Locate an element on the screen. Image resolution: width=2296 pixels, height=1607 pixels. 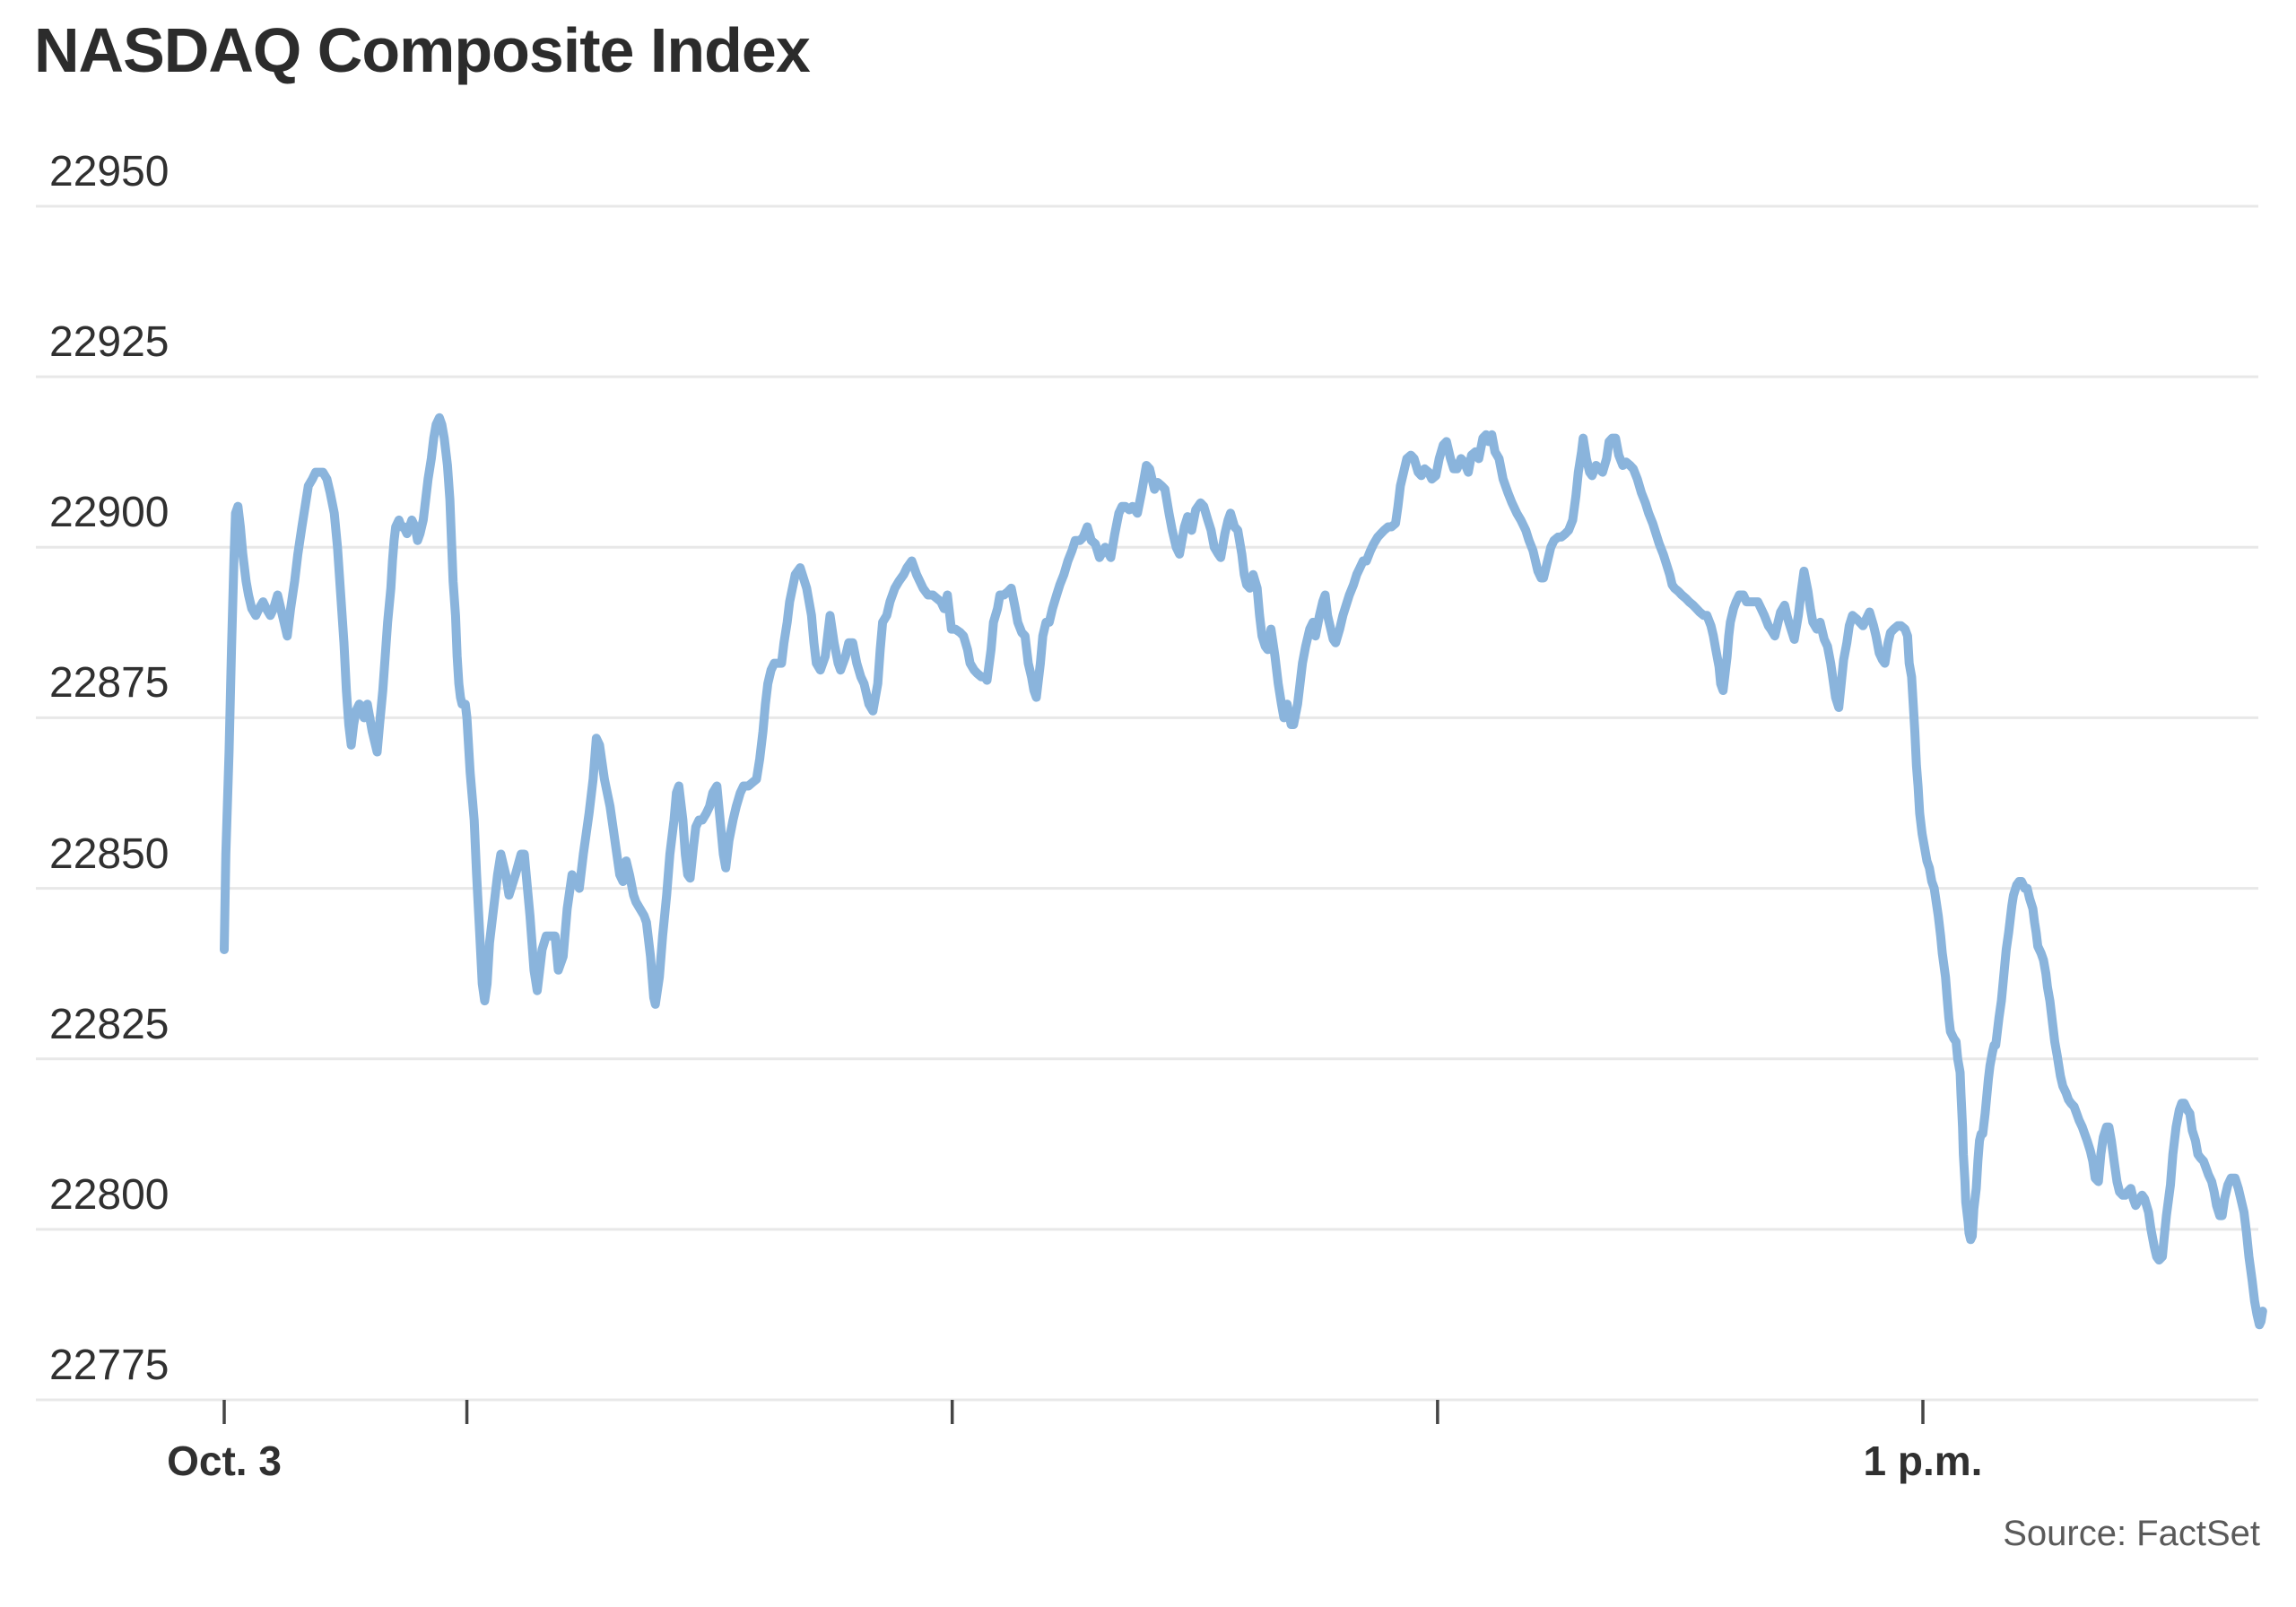
x-axis-label-oct3: Oct. 3 is located at coordinates (224, 1461).